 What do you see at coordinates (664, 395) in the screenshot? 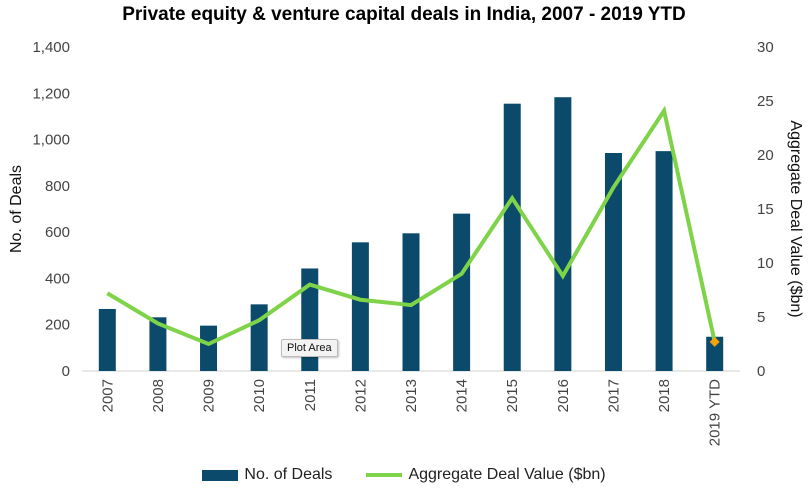
I see `x-tick-label: 2018` at bounding box center [664, 395].